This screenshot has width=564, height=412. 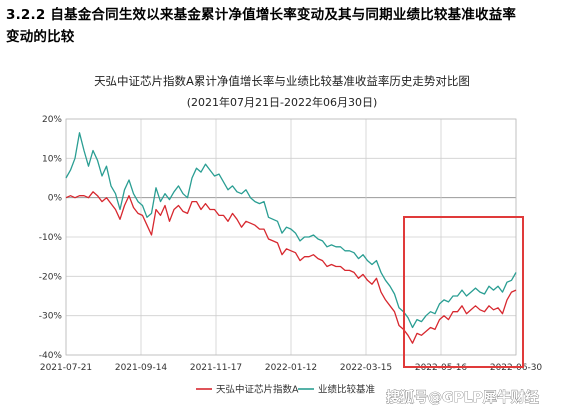 I want to click on watermark-text: 搜狐号@GPLP犀牛财经, so click(x=462, y=397).